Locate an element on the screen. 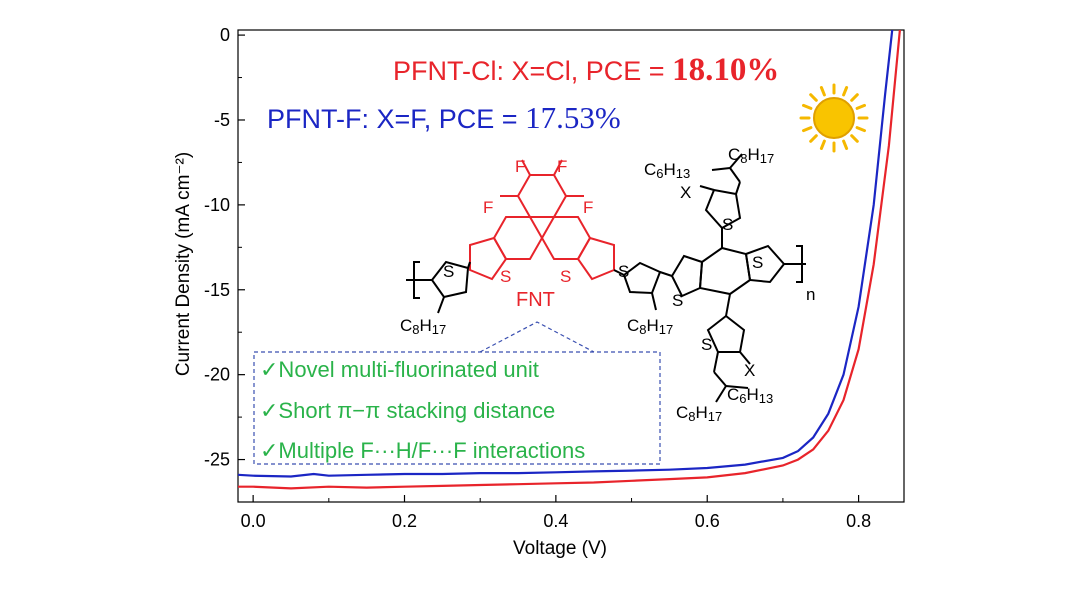  sulfur-label-fnt-2: S is located at coordinates (565, 276).